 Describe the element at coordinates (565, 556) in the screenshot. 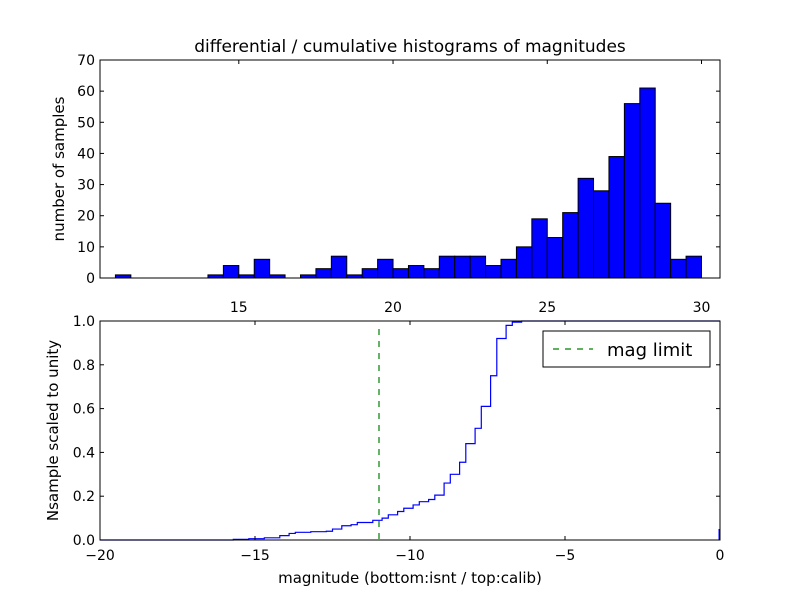

I see `x-tick-label: −5` at that location.